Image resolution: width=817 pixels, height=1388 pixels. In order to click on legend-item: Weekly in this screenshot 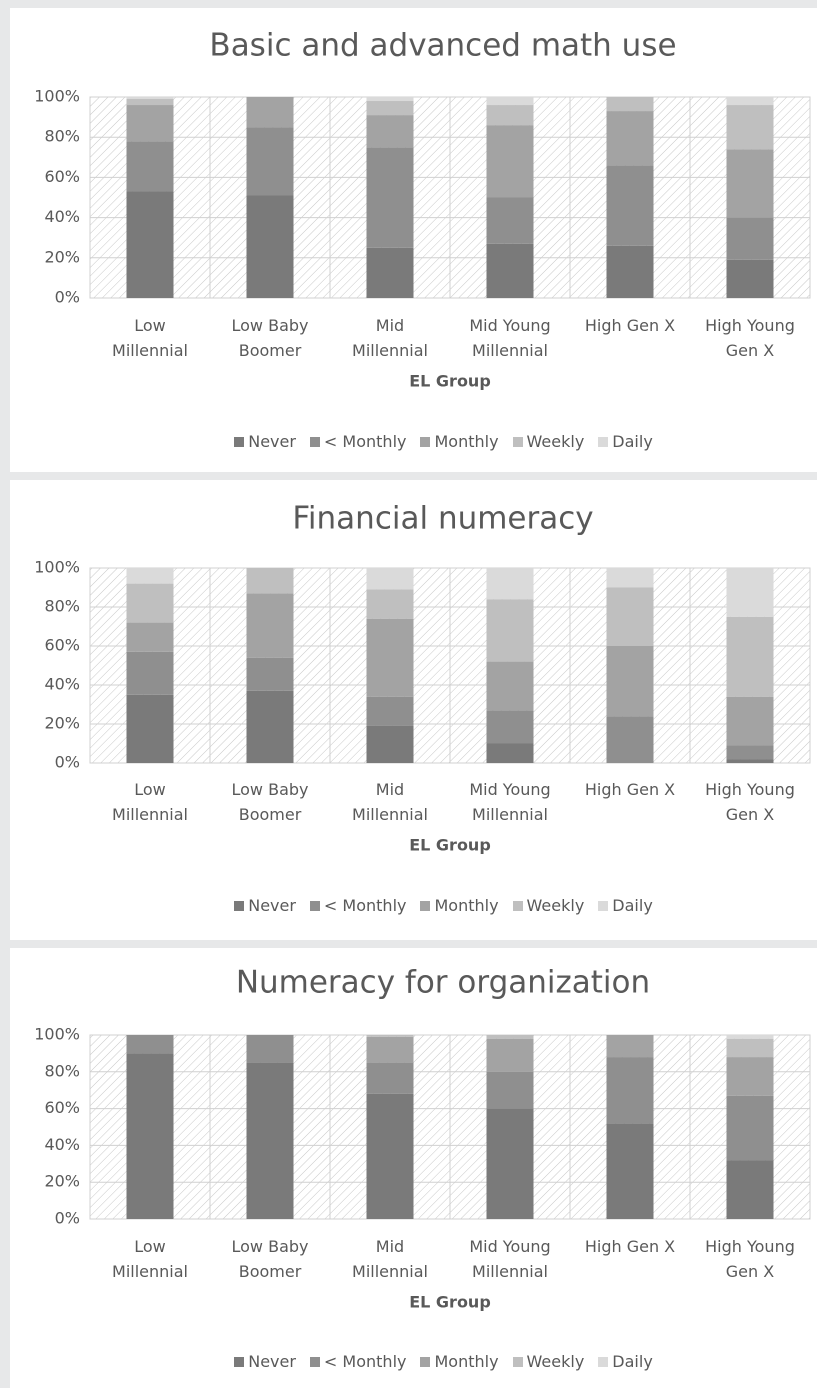, I will do `click(548, 441)`.